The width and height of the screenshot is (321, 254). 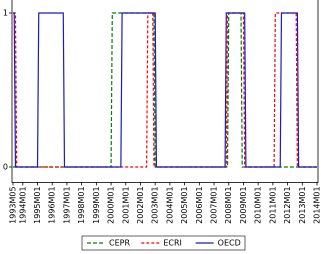 I want to click on x-tick-label: 2006M01, so click(x=199, y=204).